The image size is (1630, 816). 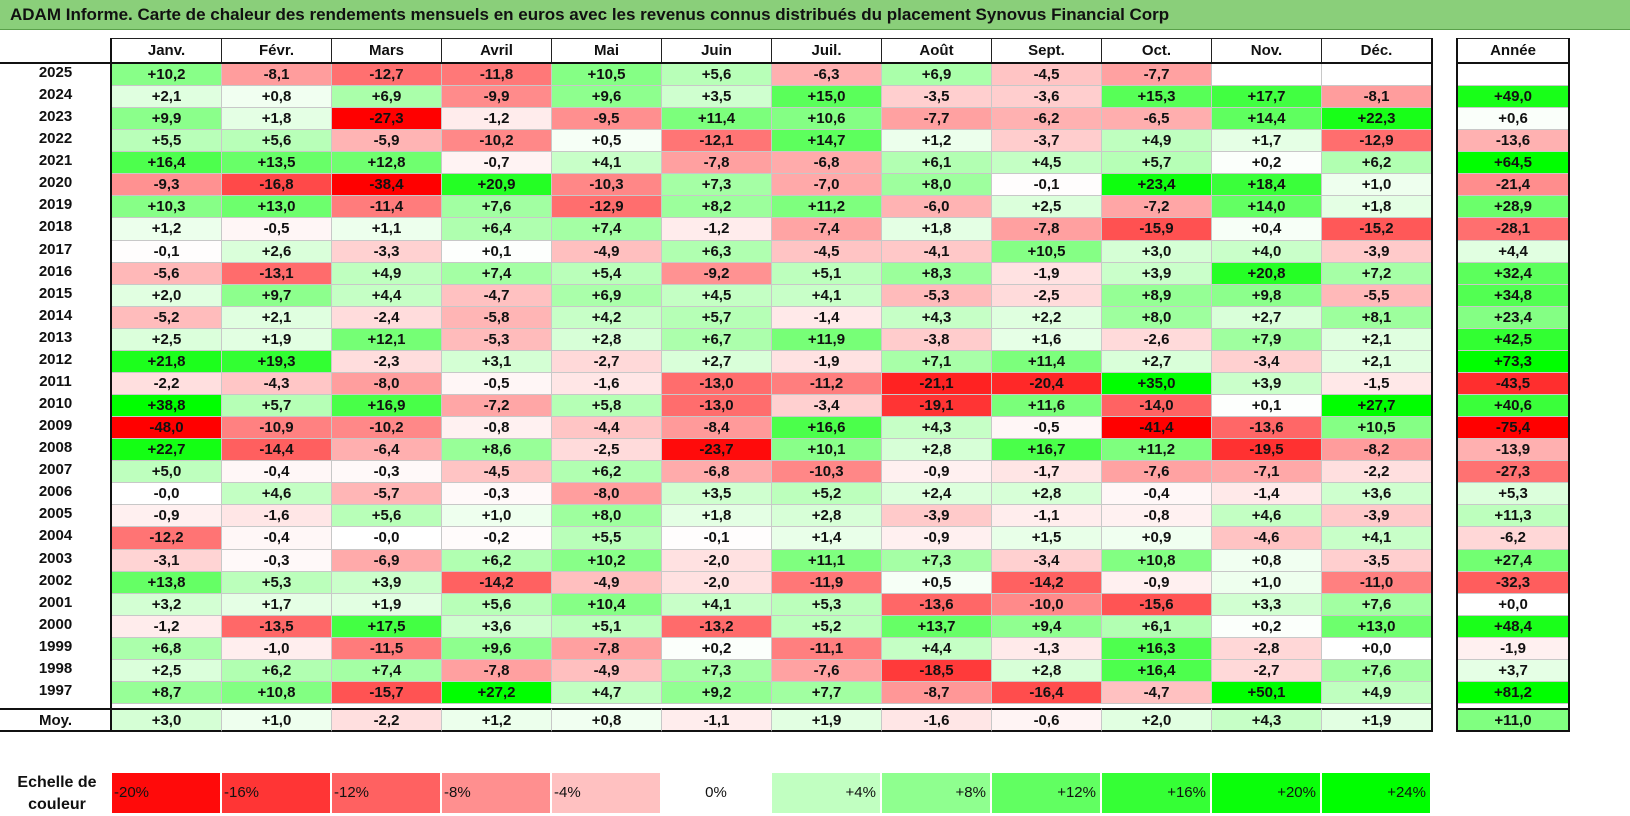 I want to click on heatmap-cell: +5,8, so click(x=606, y=406).